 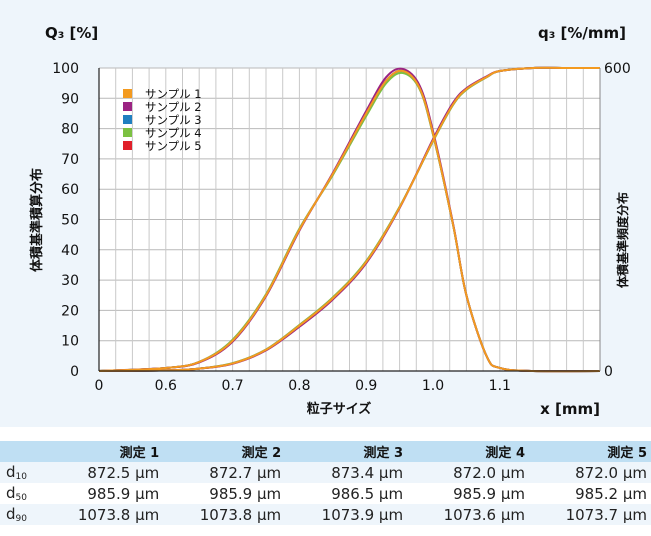 What do you see at coordinates (123, 472) in the screenshot?
I see `table-cell: 872.5 µm` at bounding box center [123, 472].